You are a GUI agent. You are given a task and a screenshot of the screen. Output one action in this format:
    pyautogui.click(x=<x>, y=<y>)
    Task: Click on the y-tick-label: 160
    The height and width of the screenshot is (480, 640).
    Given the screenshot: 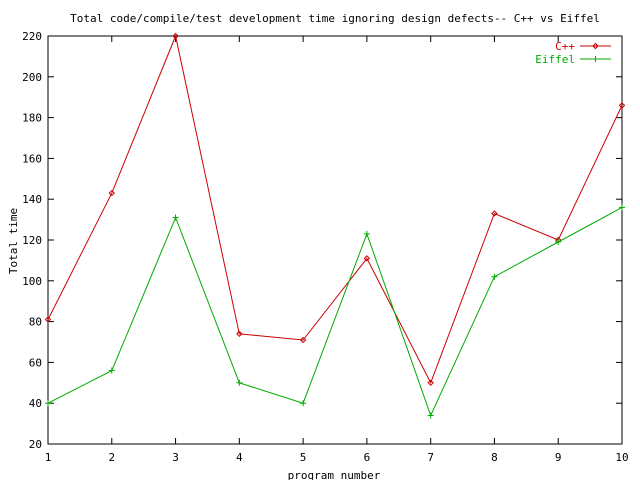 What is the action you would take?
    pyautogui.click(x=32, y=158)
    